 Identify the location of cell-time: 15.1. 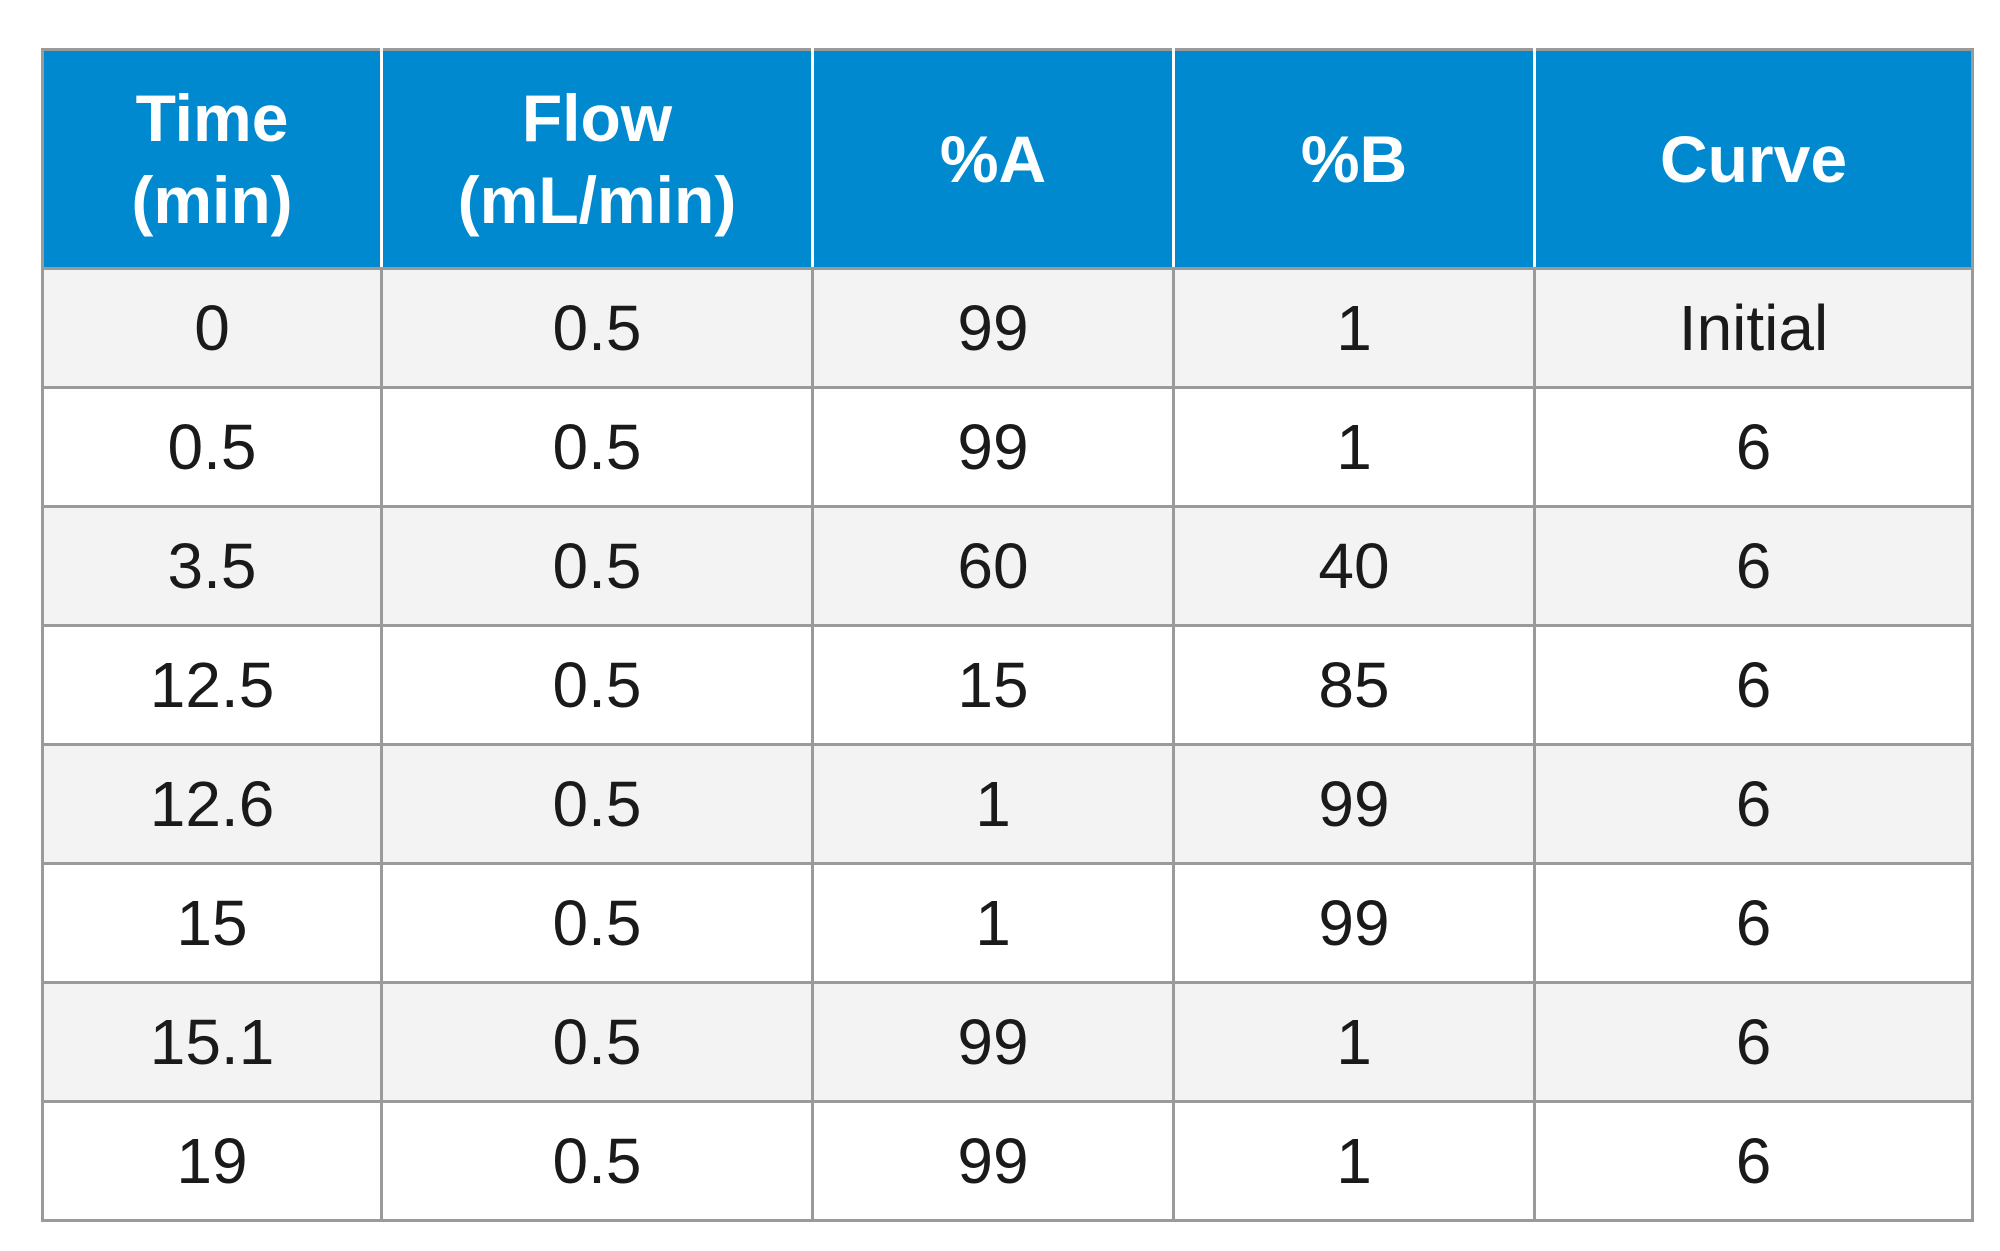
(212, 1042).